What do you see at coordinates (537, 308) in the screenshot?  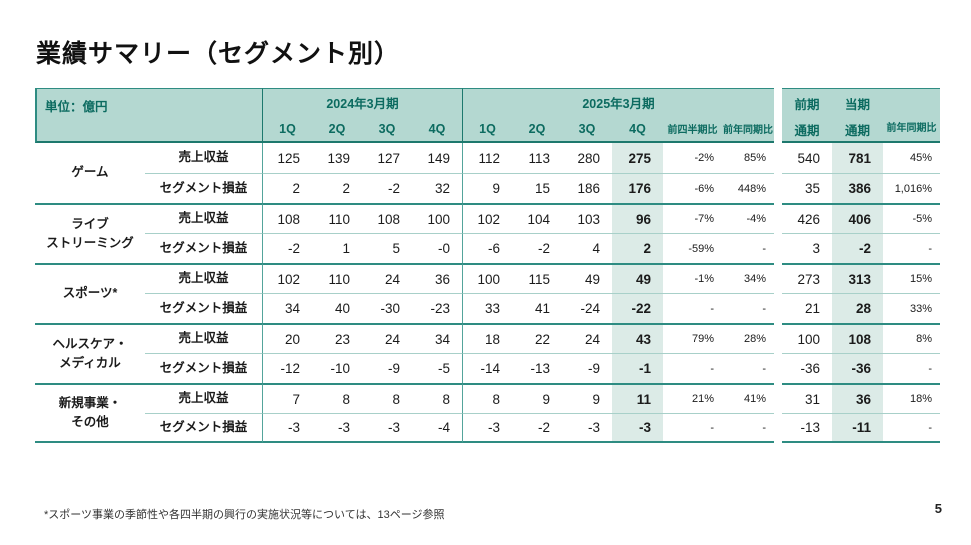 I see `value-fy2025-q2: 41` at bounding box center [537, 308].